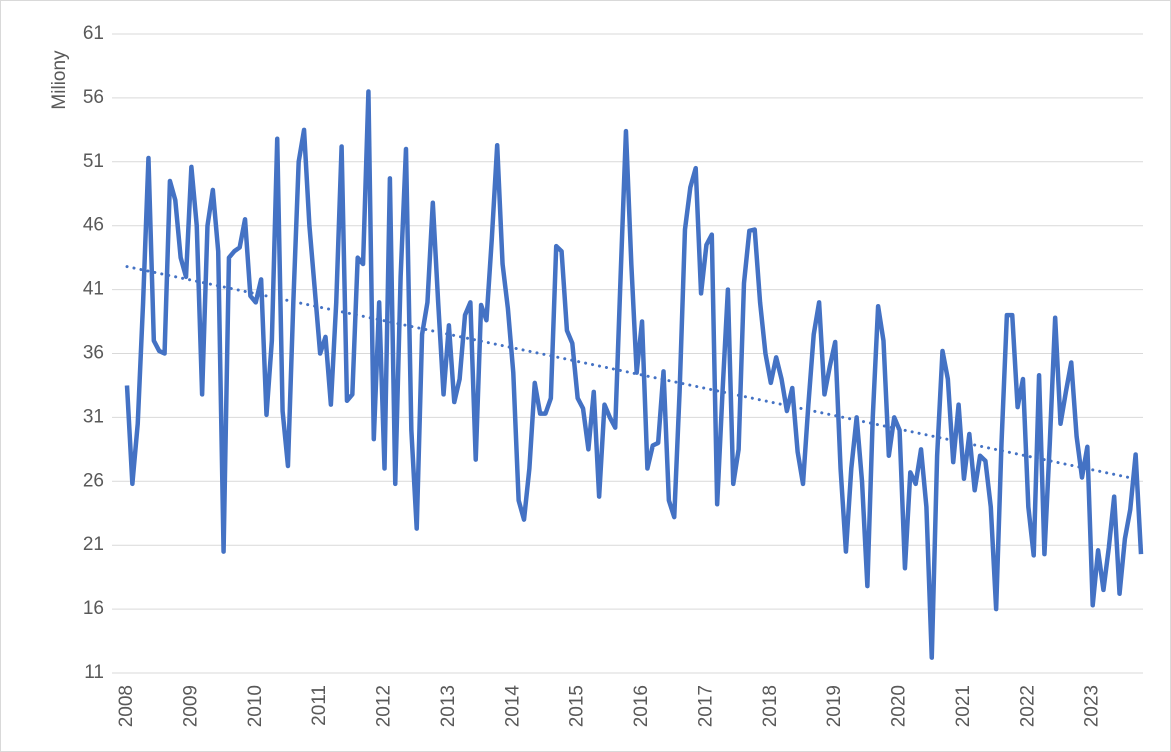 Image resolution: width=1171 pixels, height=752 pixels. Describe the element at coordinates (577, 706) in the screenshot. I see `x-tick-label: 2015` at that location.